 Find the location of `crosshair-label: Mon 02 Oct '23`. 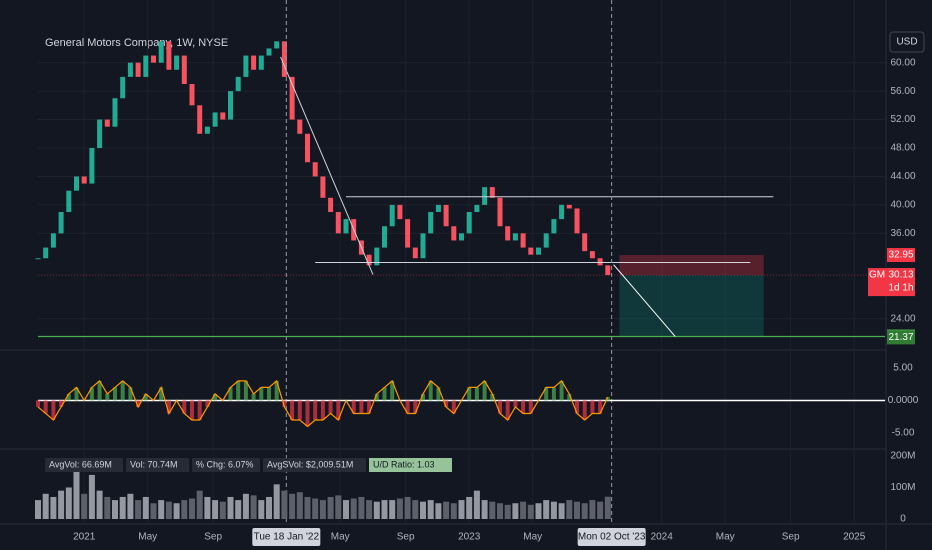

crosshair-label: Mon 02 Oct '23 is located at coordinates (612, 537).